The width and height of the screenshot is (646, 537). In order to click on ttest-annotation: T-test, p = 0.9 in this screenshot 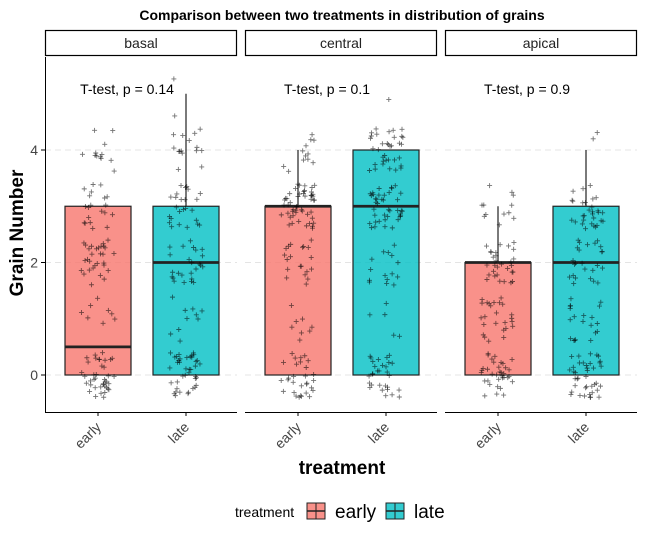, I will do `click(527, 89)`.